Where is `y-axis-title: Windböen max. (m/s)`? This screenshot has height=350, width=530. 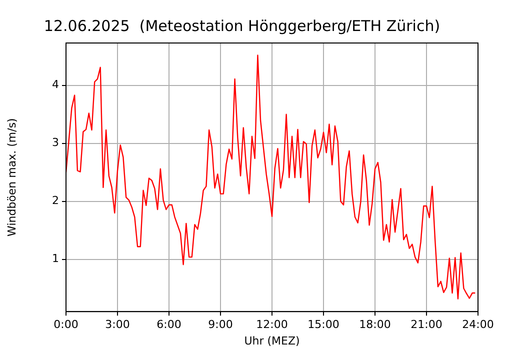 y-axis-title: Windböen max. (m/s) is located at coordinates (11, 177).